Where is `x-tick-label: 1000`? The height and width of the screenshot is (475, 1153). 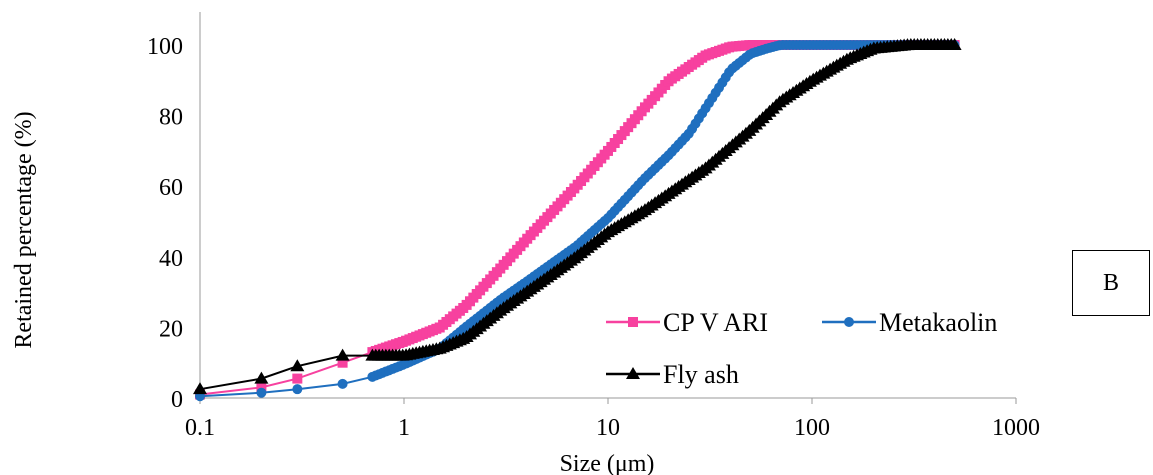 x-tick-label: 1000 is located at coordinates (1016, 428).